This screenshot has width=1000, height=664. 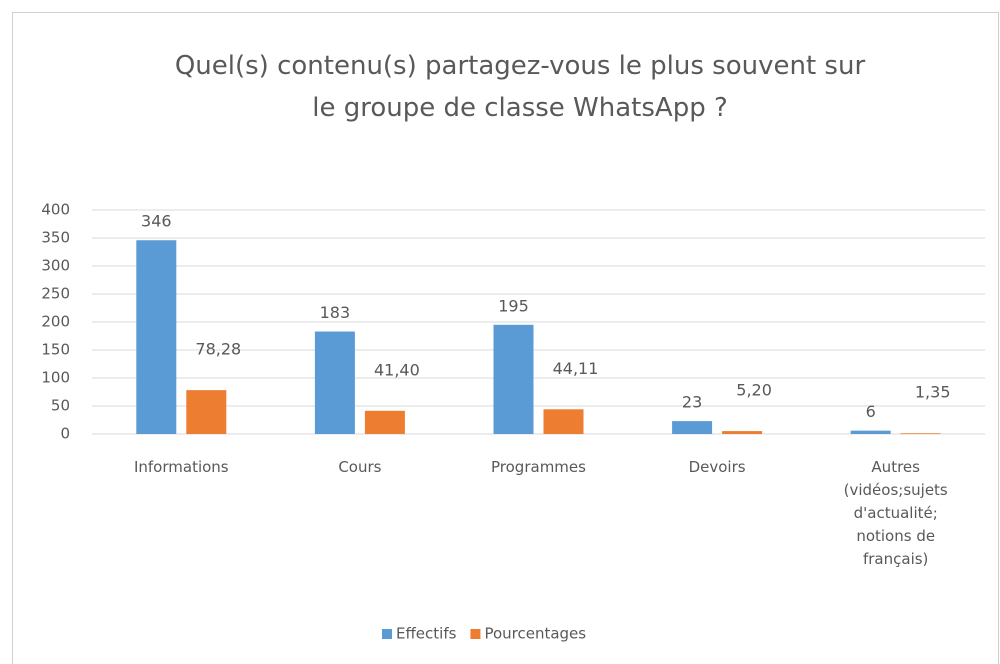 I want to click on y-tick-label: 200, so click(x=55, y=322).